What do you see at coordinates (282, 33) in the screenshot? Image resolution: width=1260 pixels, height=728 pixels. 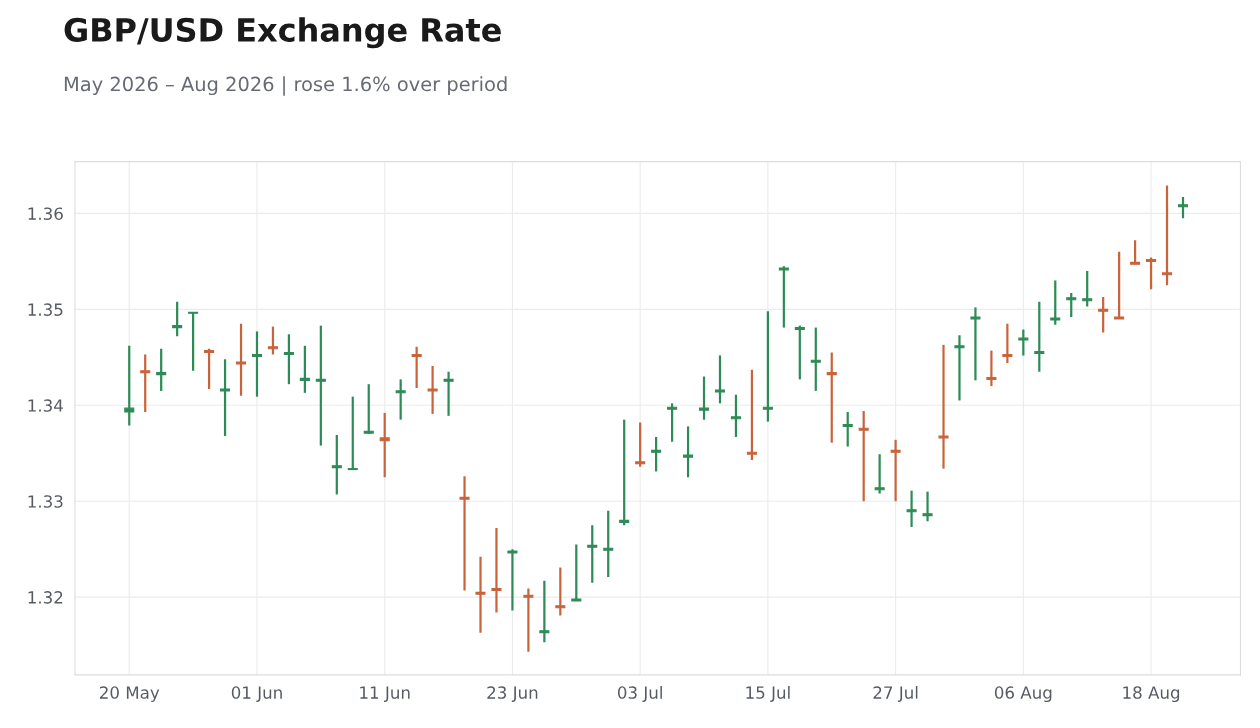 I see `chart-title: GBP/USD Exchange Rate` at bounding box center [282, 33].